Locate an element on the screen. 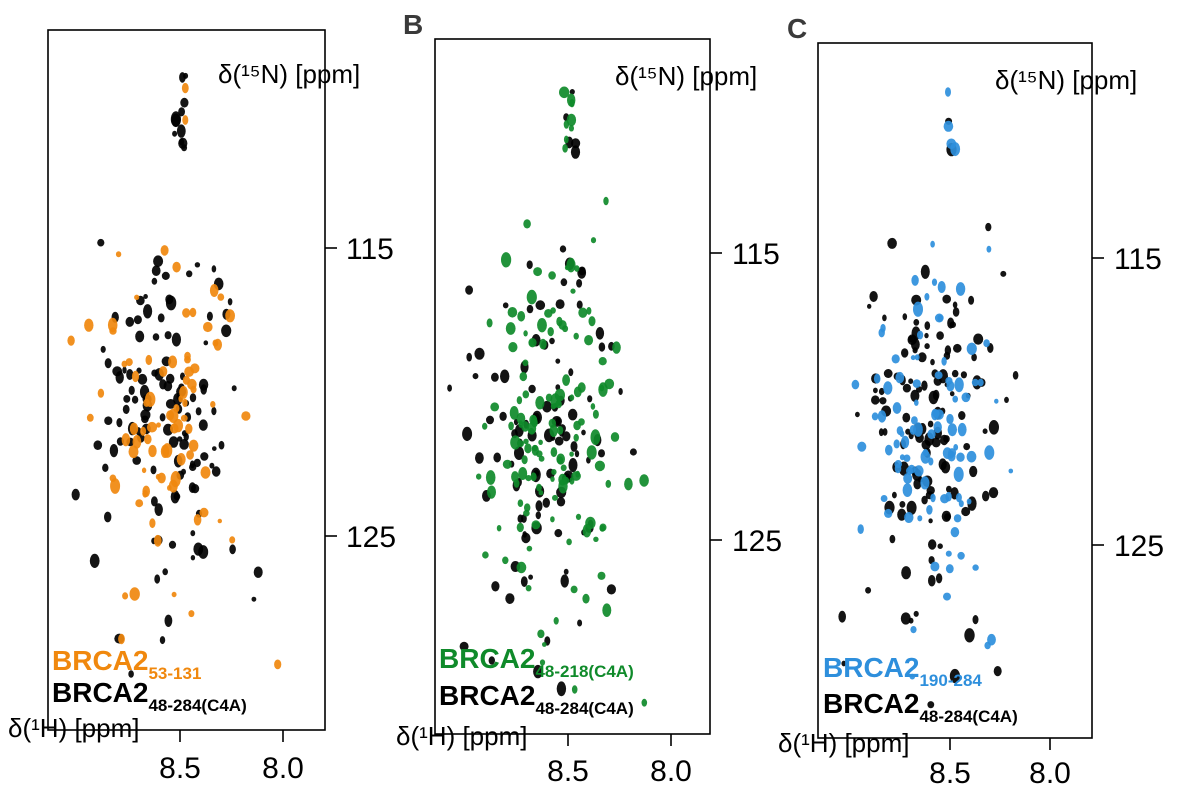 Image resolution: width=1178 pixels, height=789 pixels. legend-subscript: 48-284(C4A) is located at coordinates (584, 708).